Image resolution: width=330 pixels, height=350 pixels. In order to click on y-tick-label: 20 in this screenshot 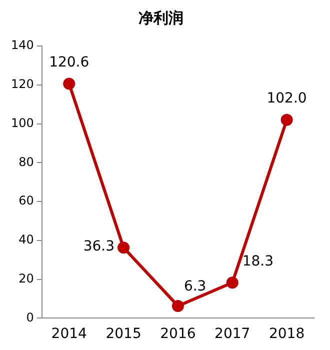, I will do `click(26, 278)`.